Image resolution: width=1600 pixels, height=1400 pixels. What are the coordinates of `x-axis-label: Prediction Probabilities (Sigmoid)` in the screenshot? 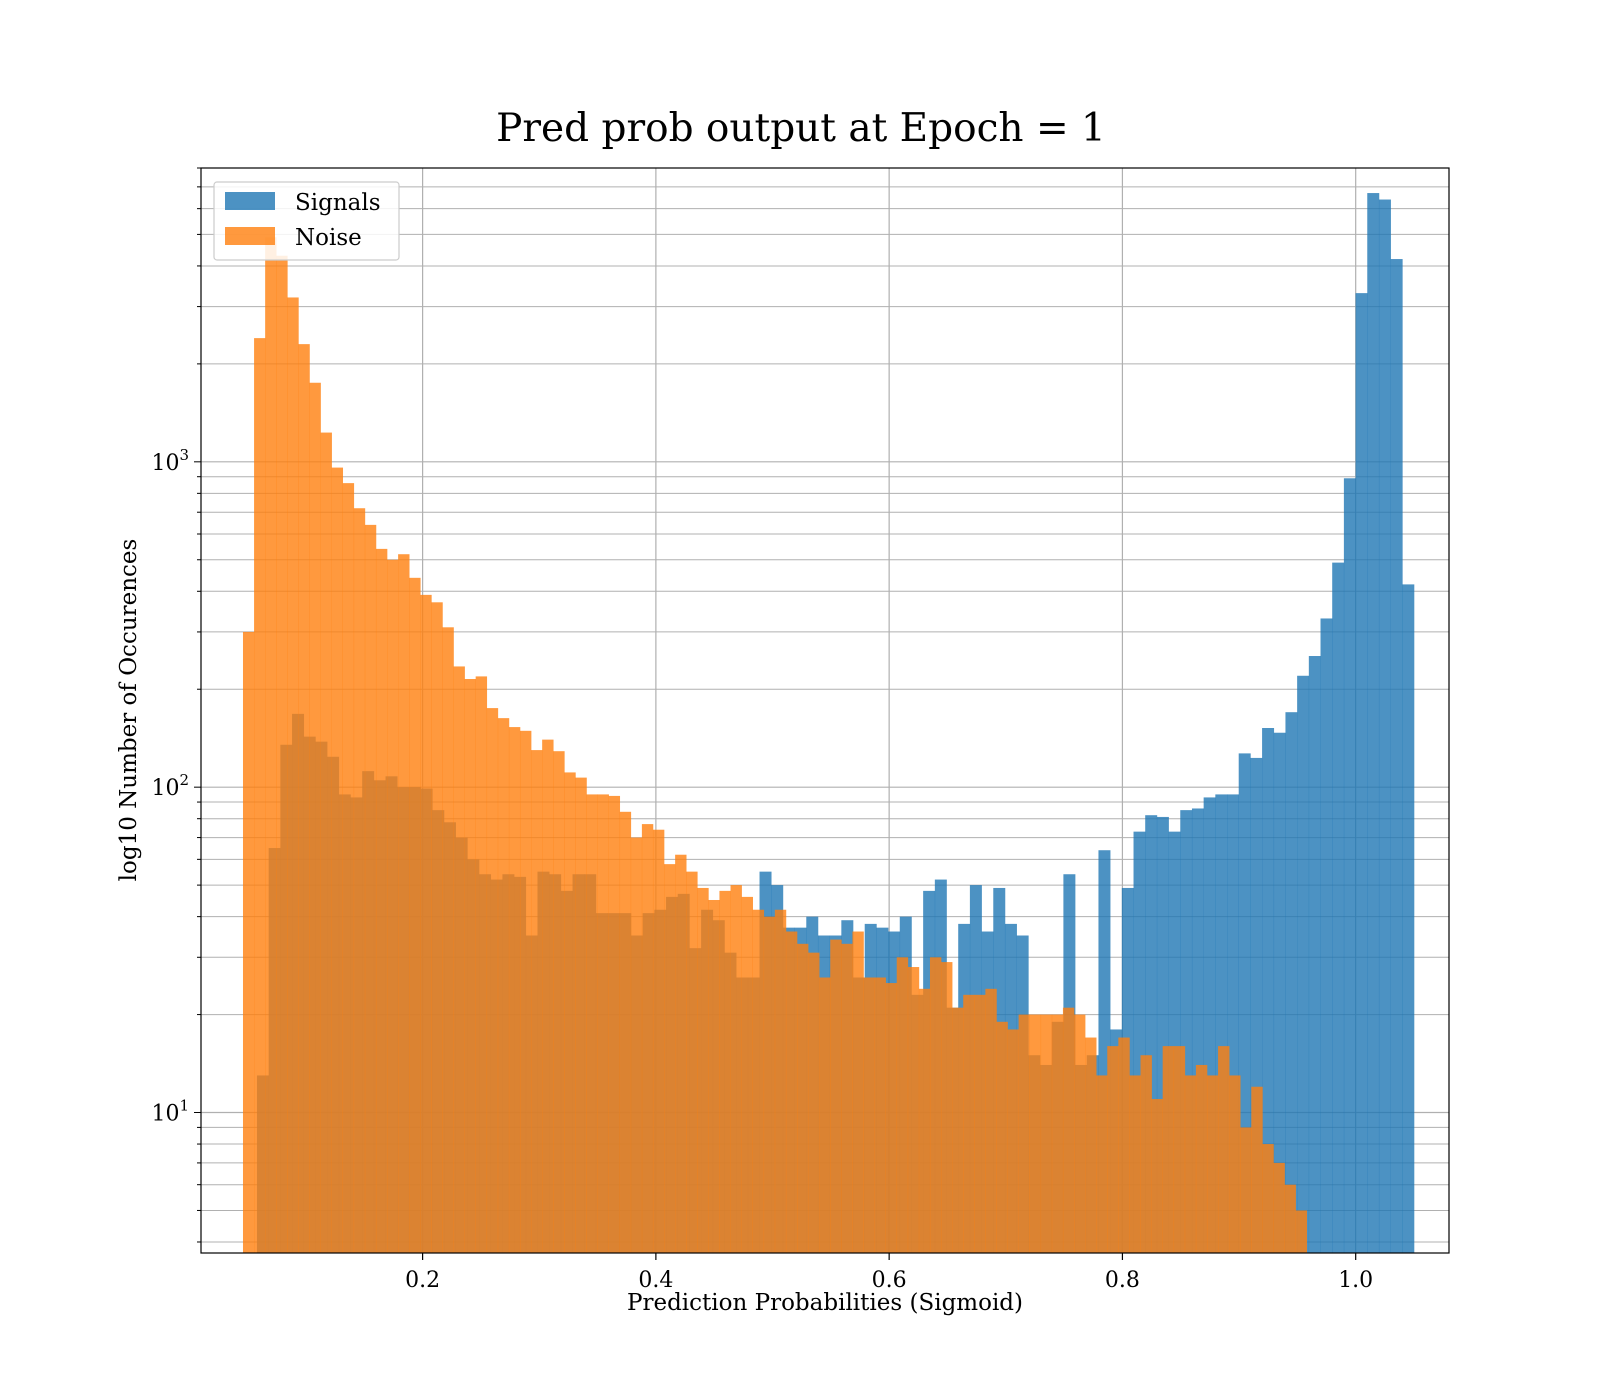 It's located at (825, 1303).